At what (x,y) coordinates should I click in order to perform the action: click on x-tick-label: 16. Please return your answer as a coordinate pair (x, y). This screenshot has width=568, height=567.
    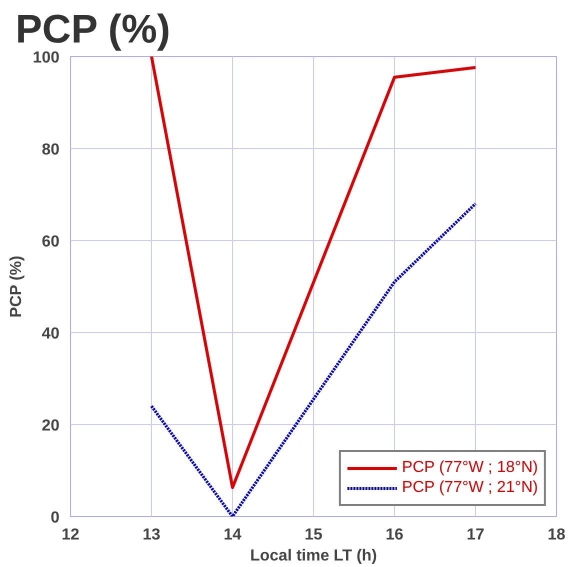
    Looking at the image, I should click on (395, 535).